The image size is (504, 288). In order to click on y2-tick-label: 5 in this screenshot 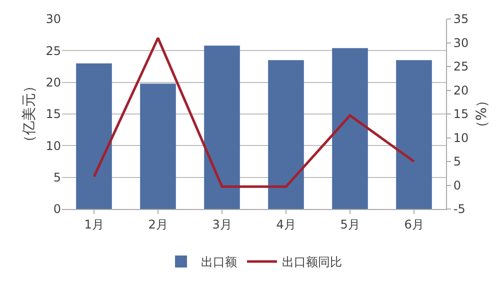, I will do `click(457, 161)`.